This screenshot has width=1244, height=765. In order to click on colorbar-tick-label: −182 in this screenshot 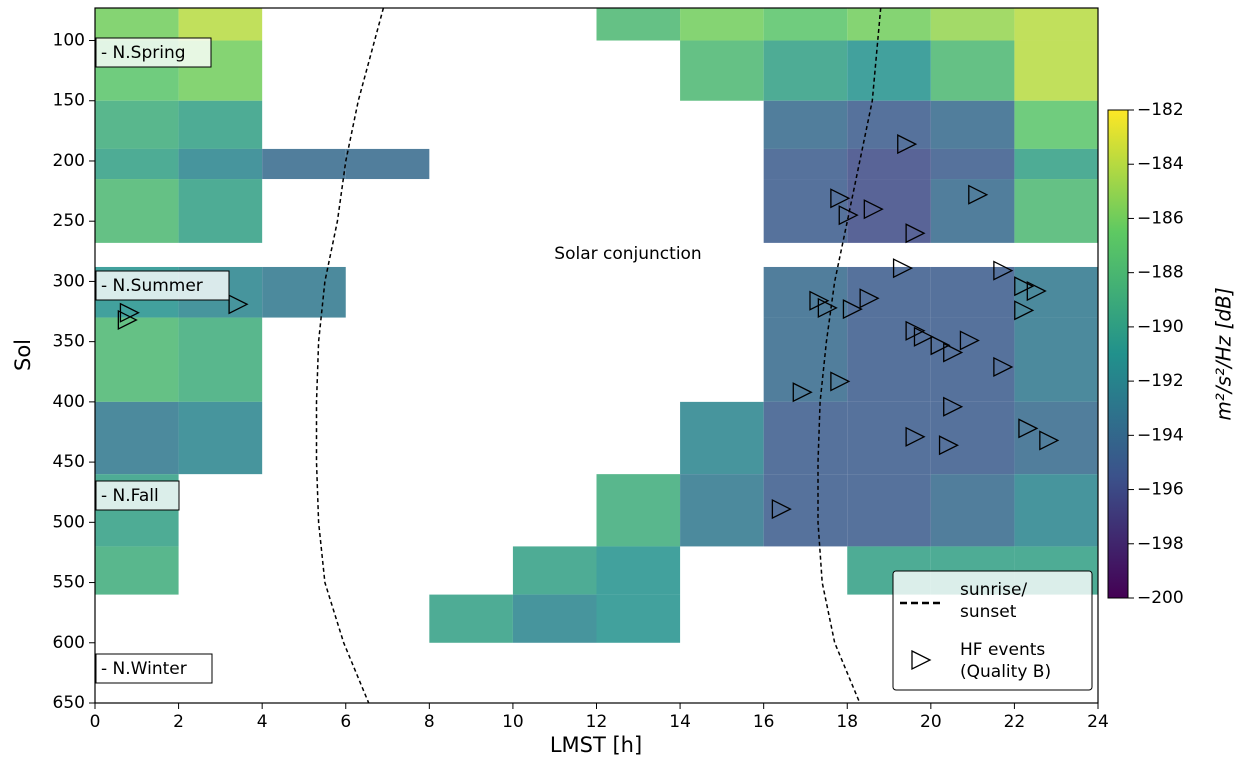, I will do `click(1160, 110)`.